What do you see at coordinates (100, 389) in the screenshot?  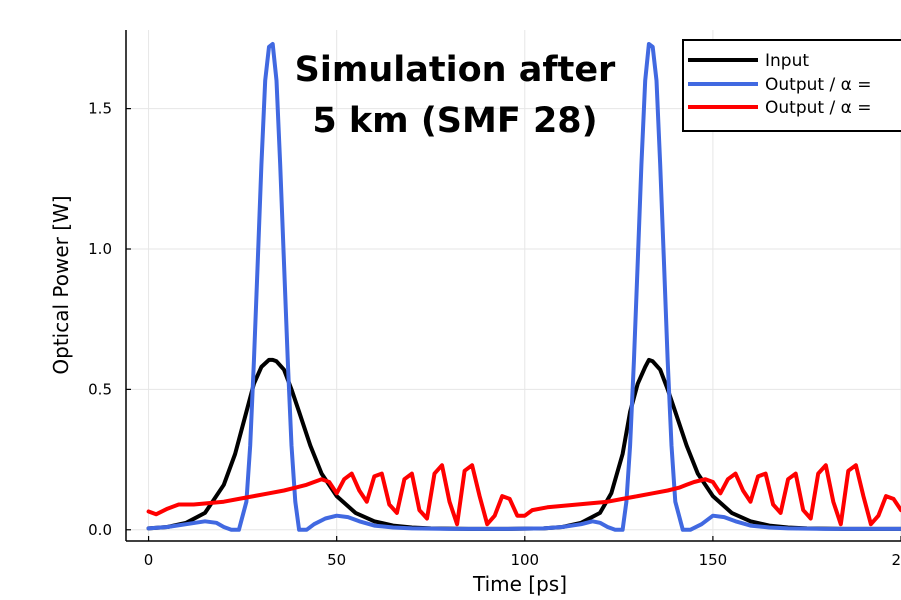 I see `y-tick-label-1: 0.5` at bounding box center [100, 389].